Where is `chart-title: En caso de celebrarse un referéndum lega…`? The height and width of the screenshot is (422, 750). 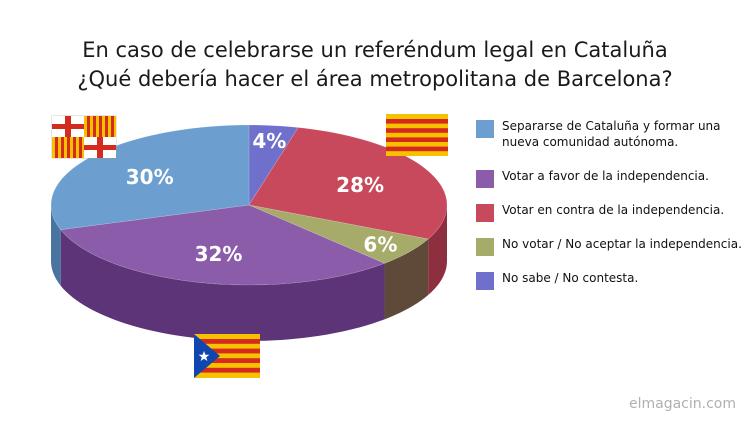 chart-title: En caso de celebrarse un referéndum lega… is located at coordinates (375, 65).